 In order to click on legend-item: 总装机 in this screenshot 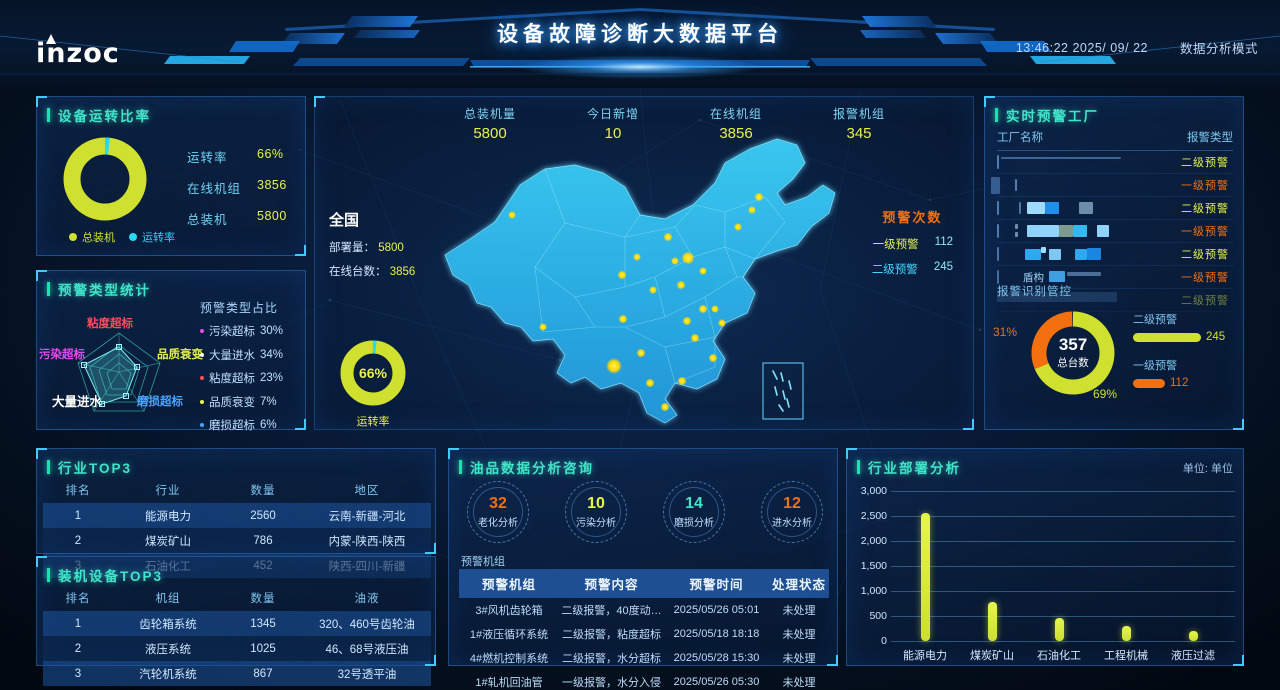, I will do `click(92, 237)`.